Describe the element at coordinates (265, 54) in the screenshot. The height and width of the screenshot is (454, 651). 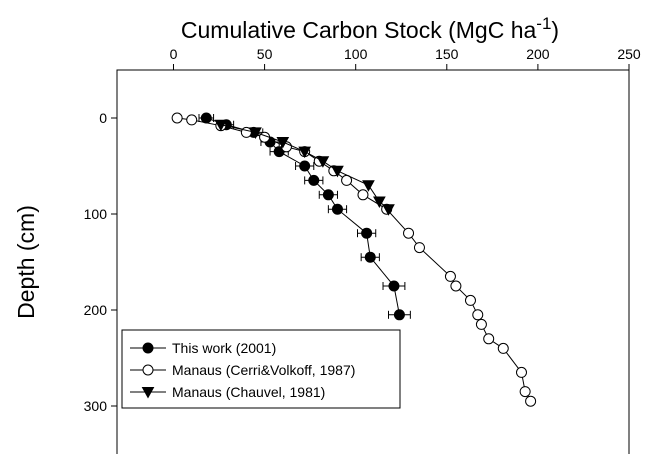
I see `x-tick-label: 50` at that location.